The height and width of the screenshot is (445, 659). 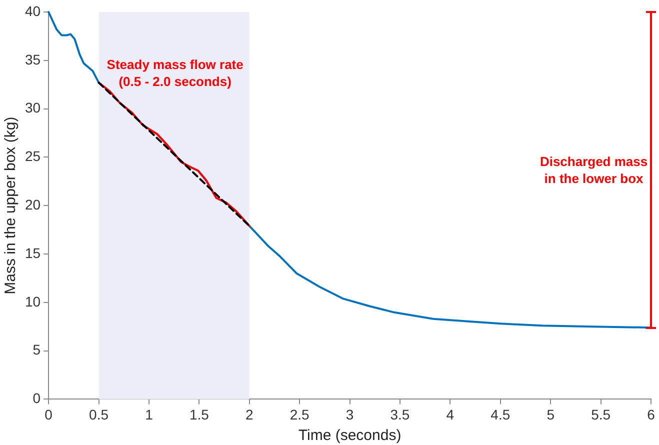 I want to click on y-tick-label: 40, so click(x=32, y=10).